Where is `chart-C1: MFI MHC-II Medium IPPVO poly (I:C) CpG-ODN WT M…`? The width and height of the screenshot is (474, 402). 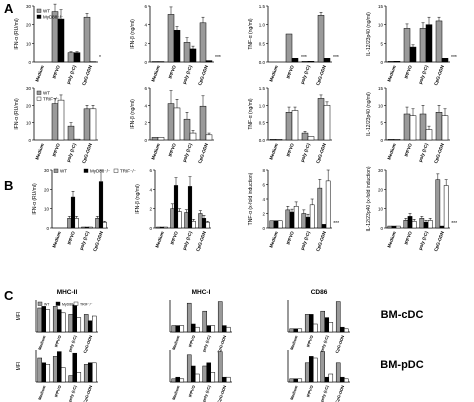 chart-C1: MFI MHC-II Medium IPPVO poly (I:C) CpG-ODN WT M… is located at coordinates (219, 321).